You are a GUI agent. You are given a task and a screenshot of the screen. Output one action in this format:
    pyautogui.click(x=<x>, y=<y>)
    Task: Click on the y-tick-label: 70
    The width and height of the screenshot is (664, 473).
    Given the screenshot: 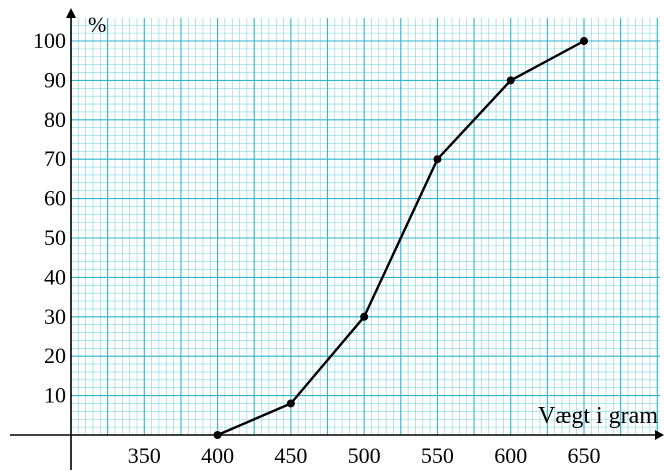 What is the action you would take?
    pyautogui.click(x=55, y=158)
    